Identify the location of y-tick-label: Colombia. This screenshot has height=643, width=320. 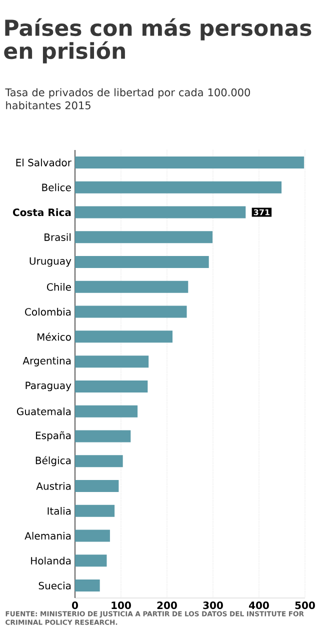
(48, 312).